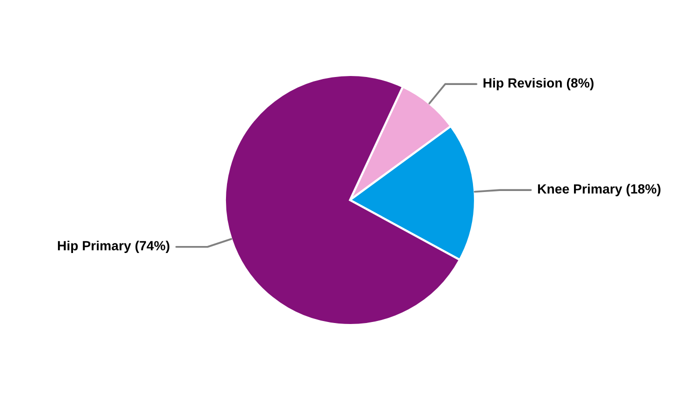 This screenshot has height=400, width=700. Describe the element at coordinates (599, 190) in the screenshot. I see `slice-label: Knee Primary (18%)` at that location.